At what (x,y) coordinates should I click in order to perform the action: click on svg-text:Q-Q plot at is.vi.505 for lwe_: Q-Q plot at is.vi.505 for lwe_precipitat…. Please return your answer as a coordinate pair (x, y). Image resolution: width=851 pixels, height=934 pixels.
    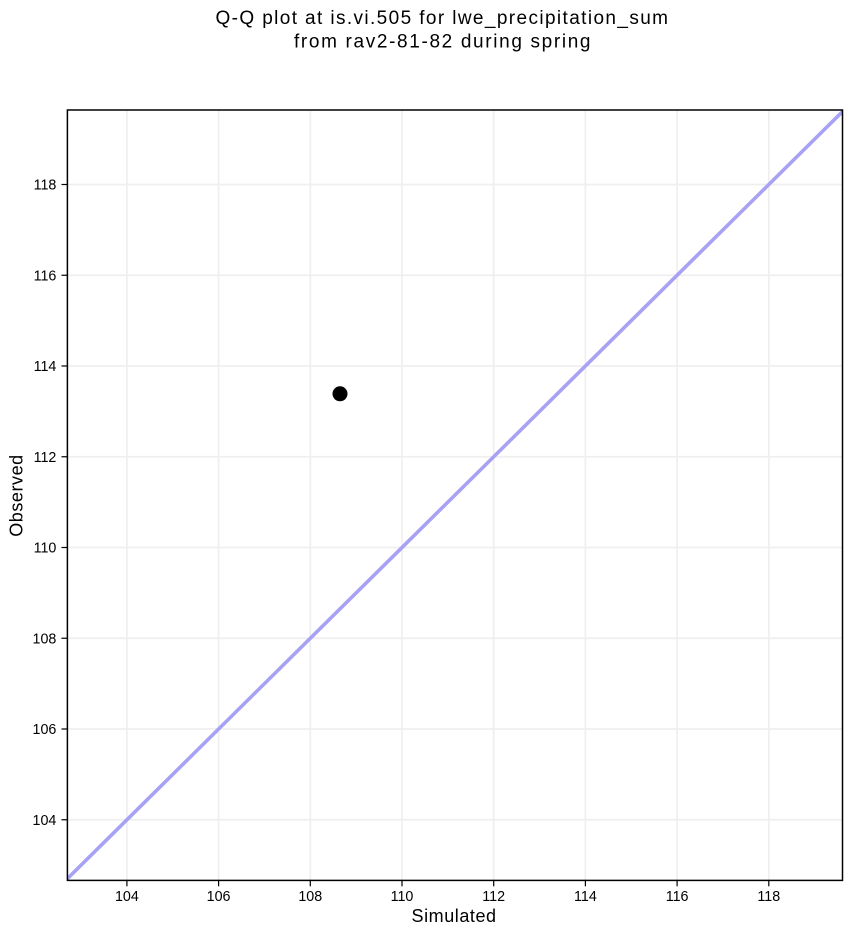
    Looking at the image, I should click on (442, 18).